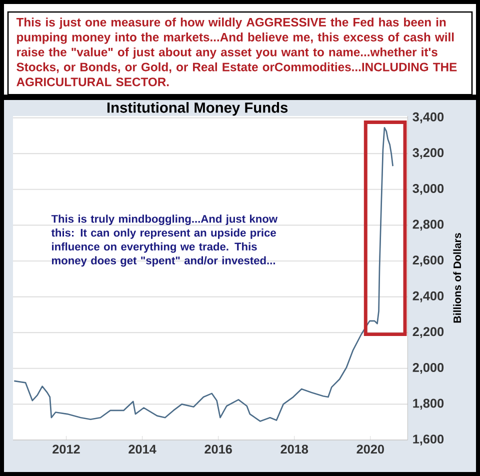 Image resolution: width=480 pixels, height=476 pixels. Describe the element at coordinates (370, 449) in the screenshot. I see `x-tick-label: 2020` at that location.